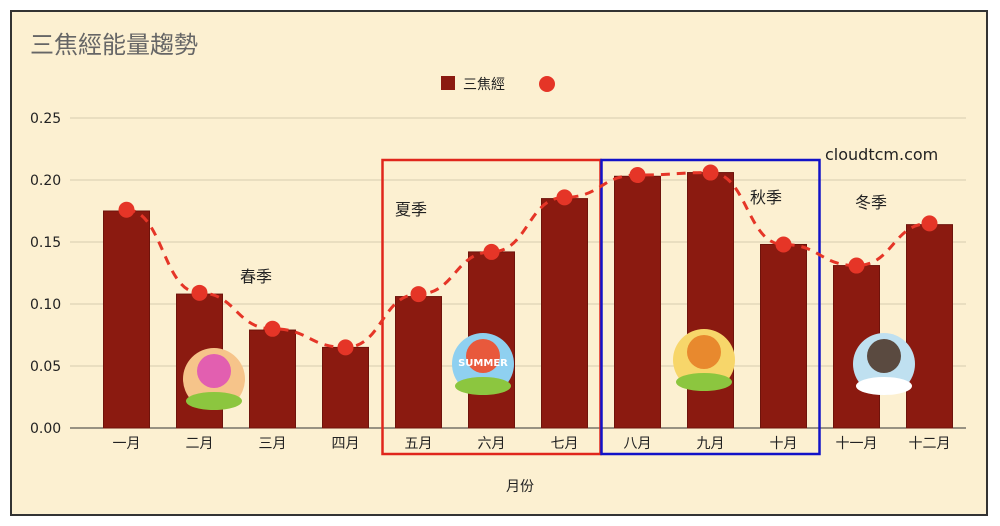  What do you see at coordinates (638, 444) in the screenshot?
I see `x-tick-label: 八月` at bounding box center [638, 444].